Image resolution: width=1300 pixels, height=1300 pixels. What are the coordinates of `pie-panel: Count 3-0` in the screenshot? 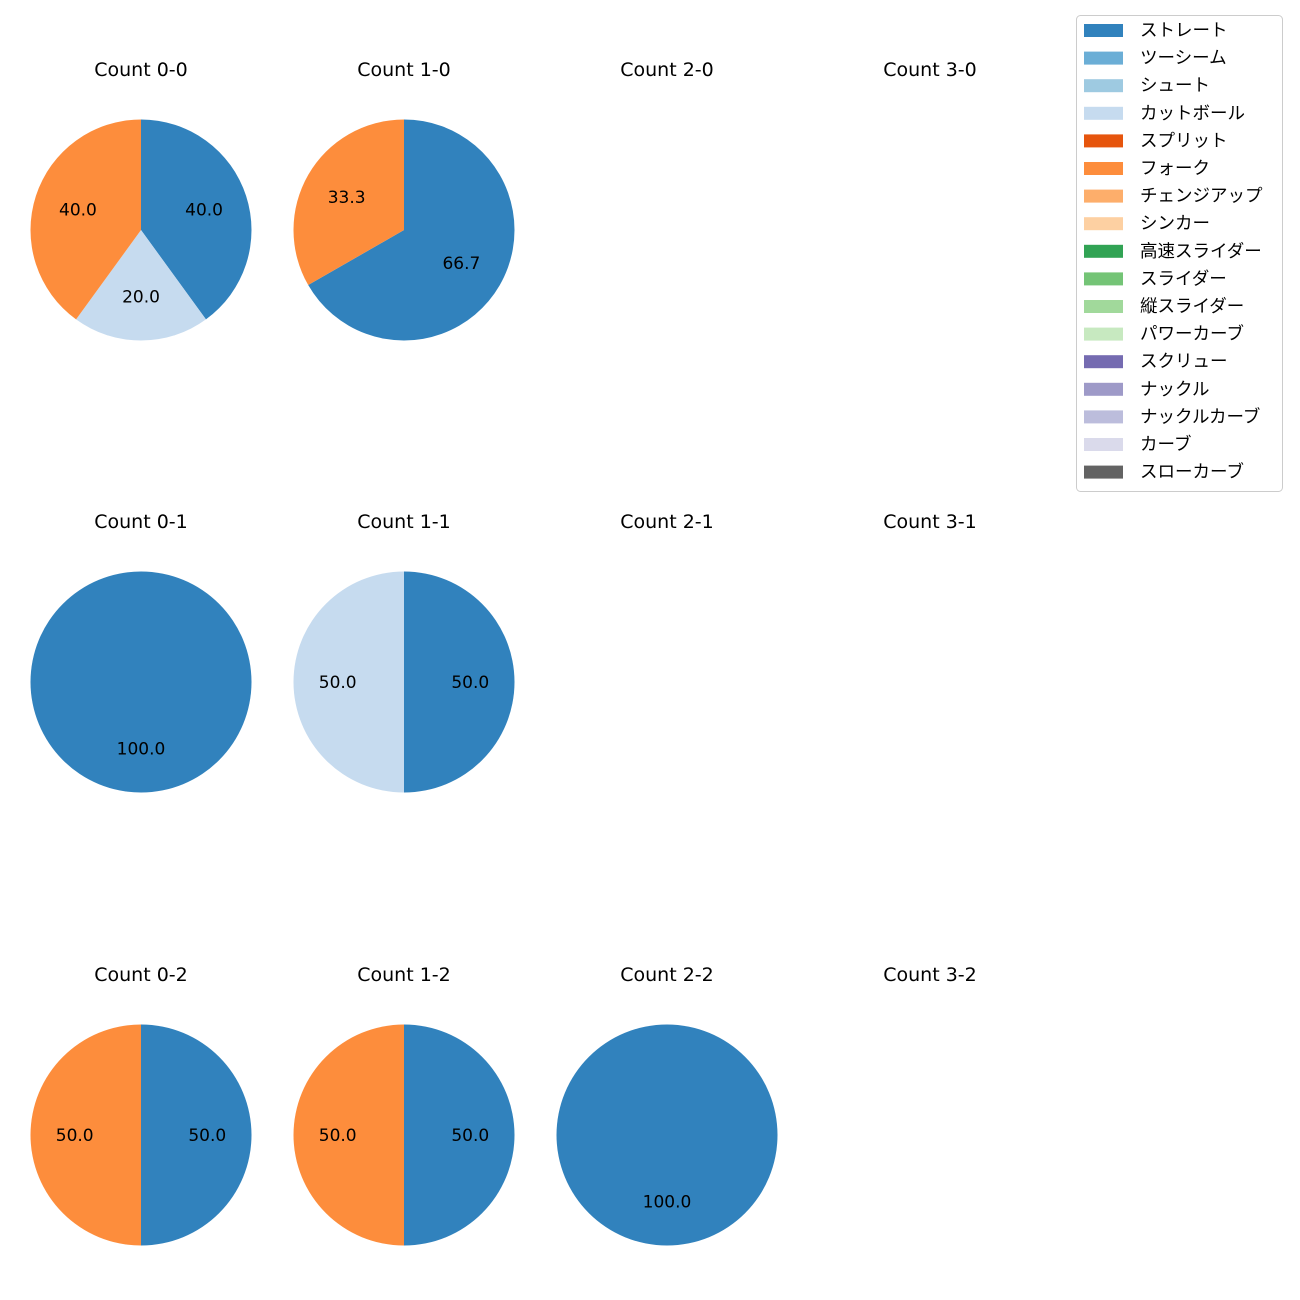 It's located at (930, 70).